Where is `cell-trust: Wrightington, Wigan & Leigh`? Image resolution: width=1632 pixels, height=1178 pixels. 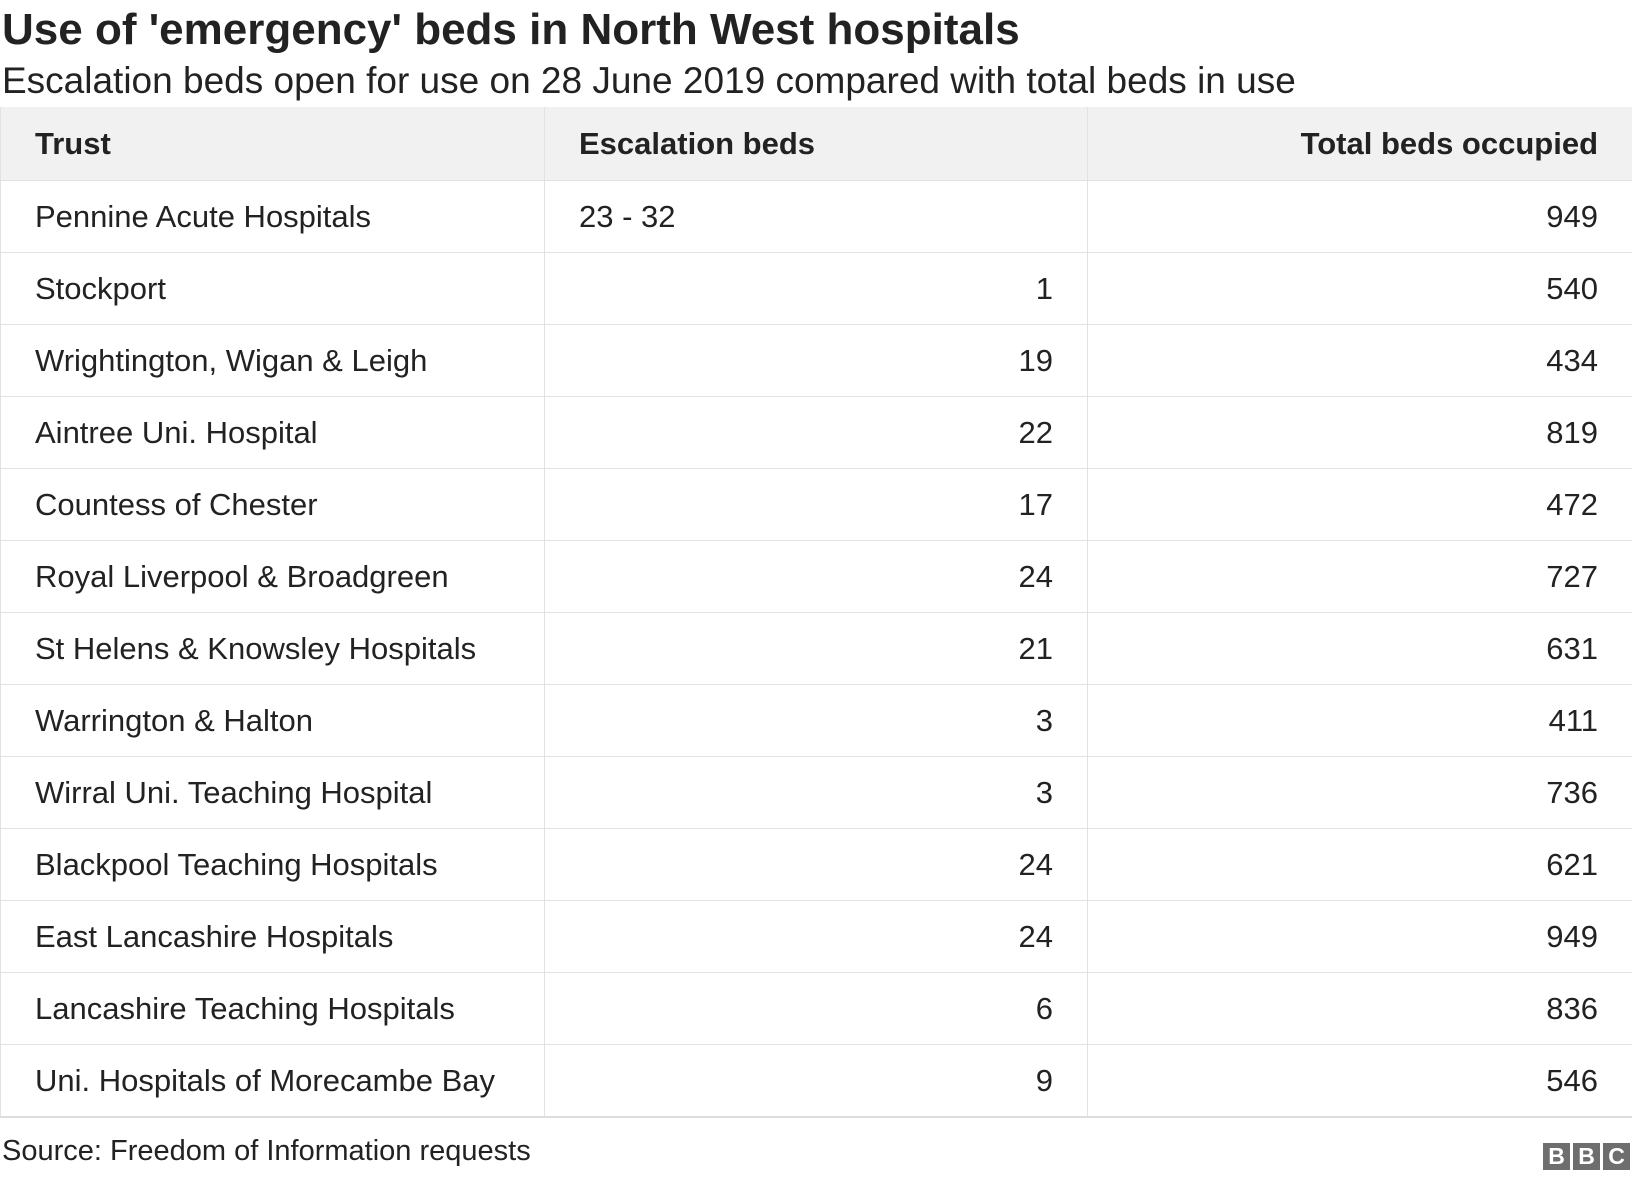 cell-trust: Wrightington, Wigan & Leigh is located at coordinates (272, 360).